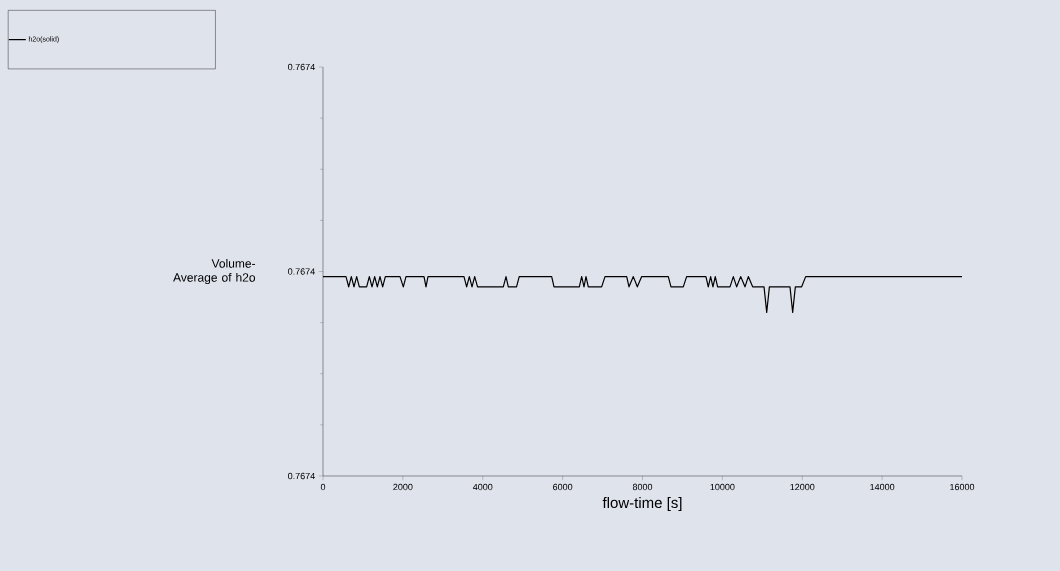  What do you see at coordinates (323, 487) in the screenshot?
I see `x-tick-label: 0` at bounding box center [323, 487].